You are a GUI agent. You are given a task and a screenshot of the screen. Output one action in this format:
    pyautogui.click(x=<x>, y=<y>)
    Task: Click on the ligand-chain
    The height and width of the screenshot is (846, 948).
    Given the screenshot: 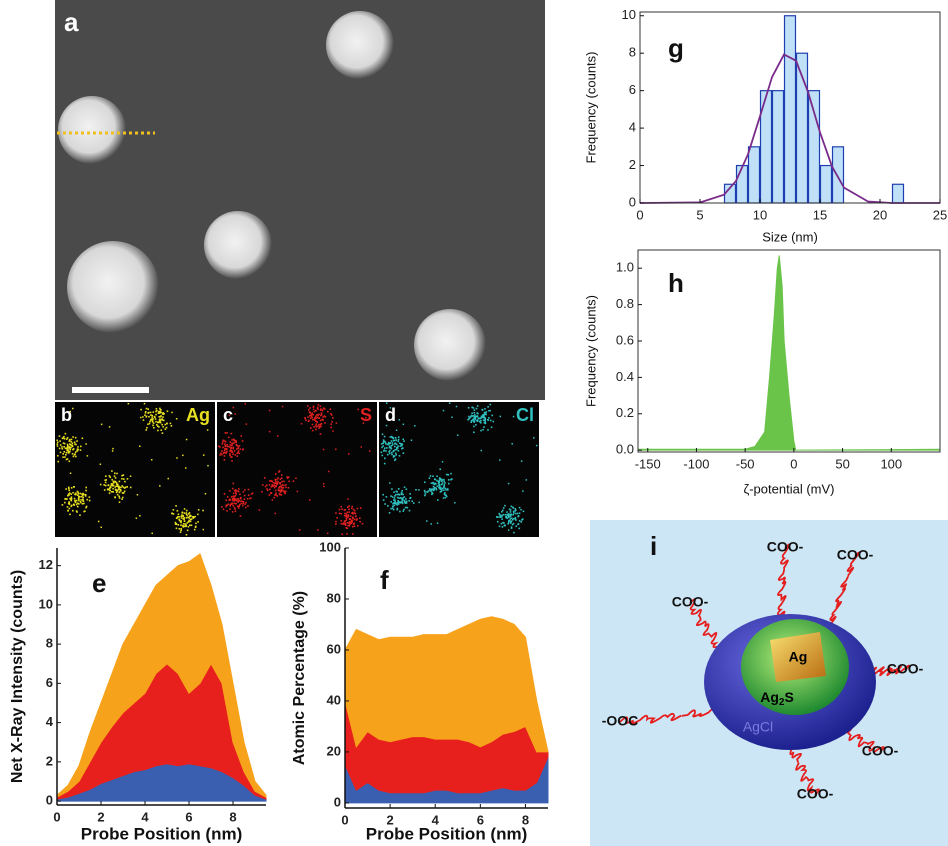 What is the action you would take?
    pyautogui.click(x=844, y=588)
    